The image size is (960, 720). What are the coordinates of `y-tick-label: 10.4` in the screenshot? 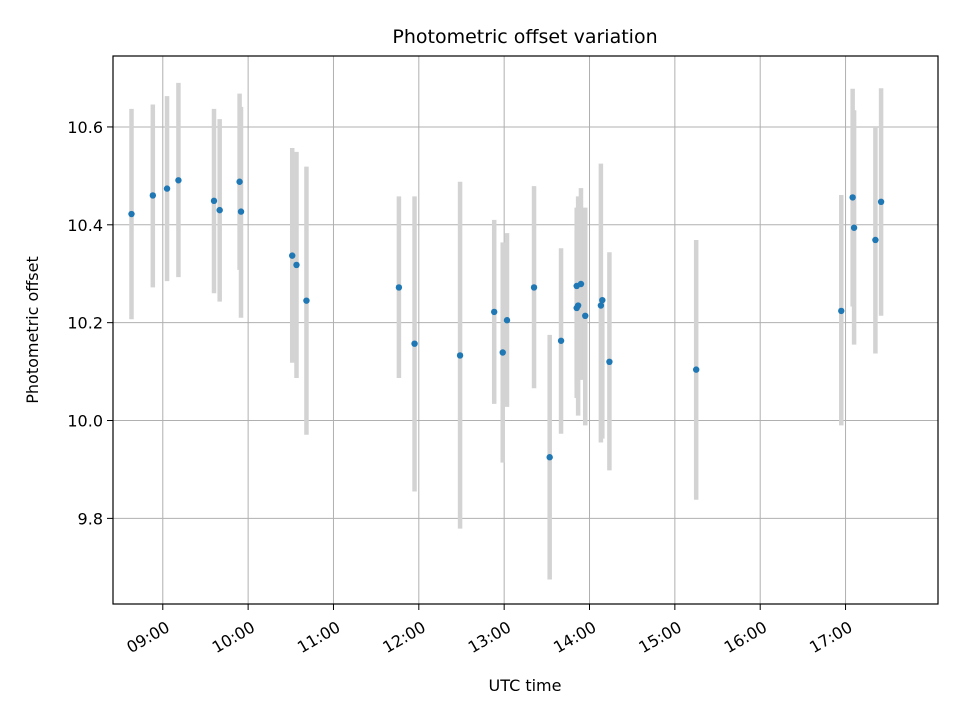 It's located at (85, 225).